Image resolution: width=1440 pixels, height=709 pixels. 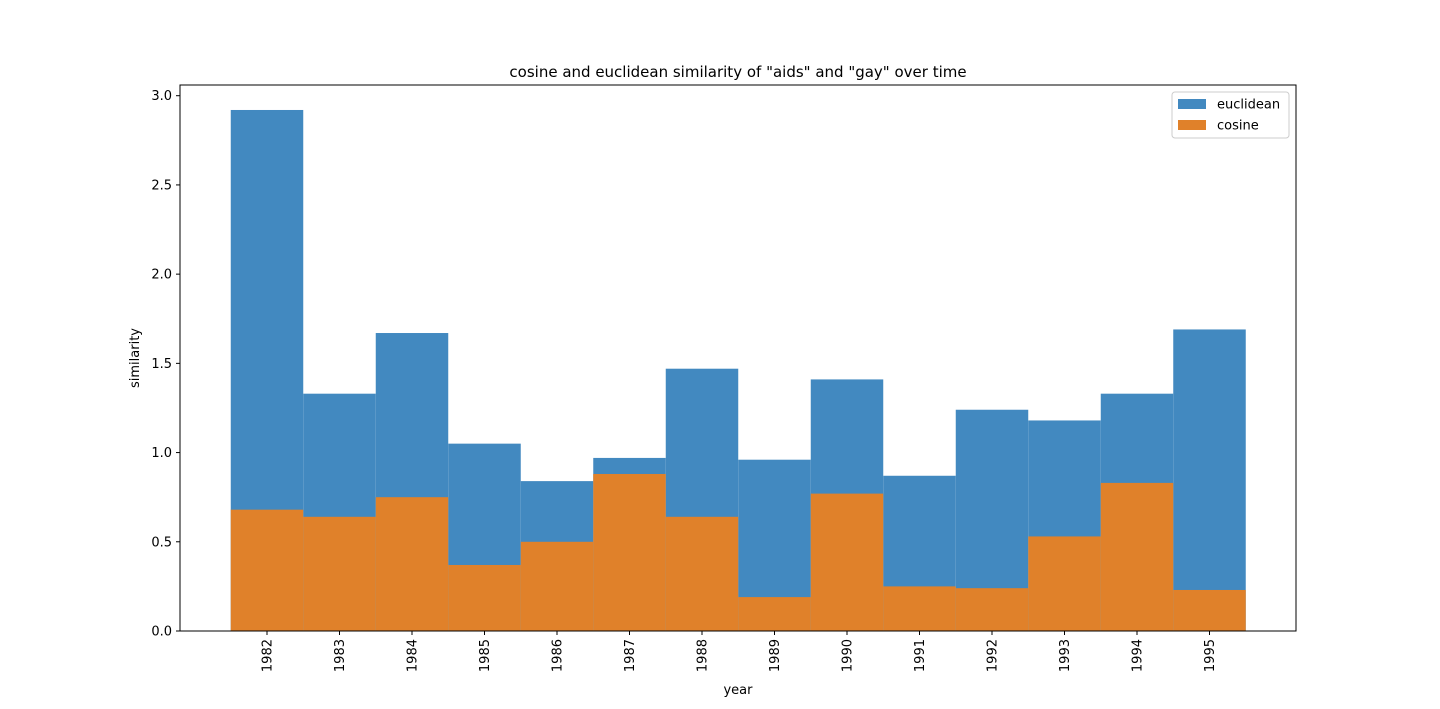 What do you see at coordinates (630, 655) in the screenshot?
I see `x-tick-label: 1987` at bounding box center [630, 655].